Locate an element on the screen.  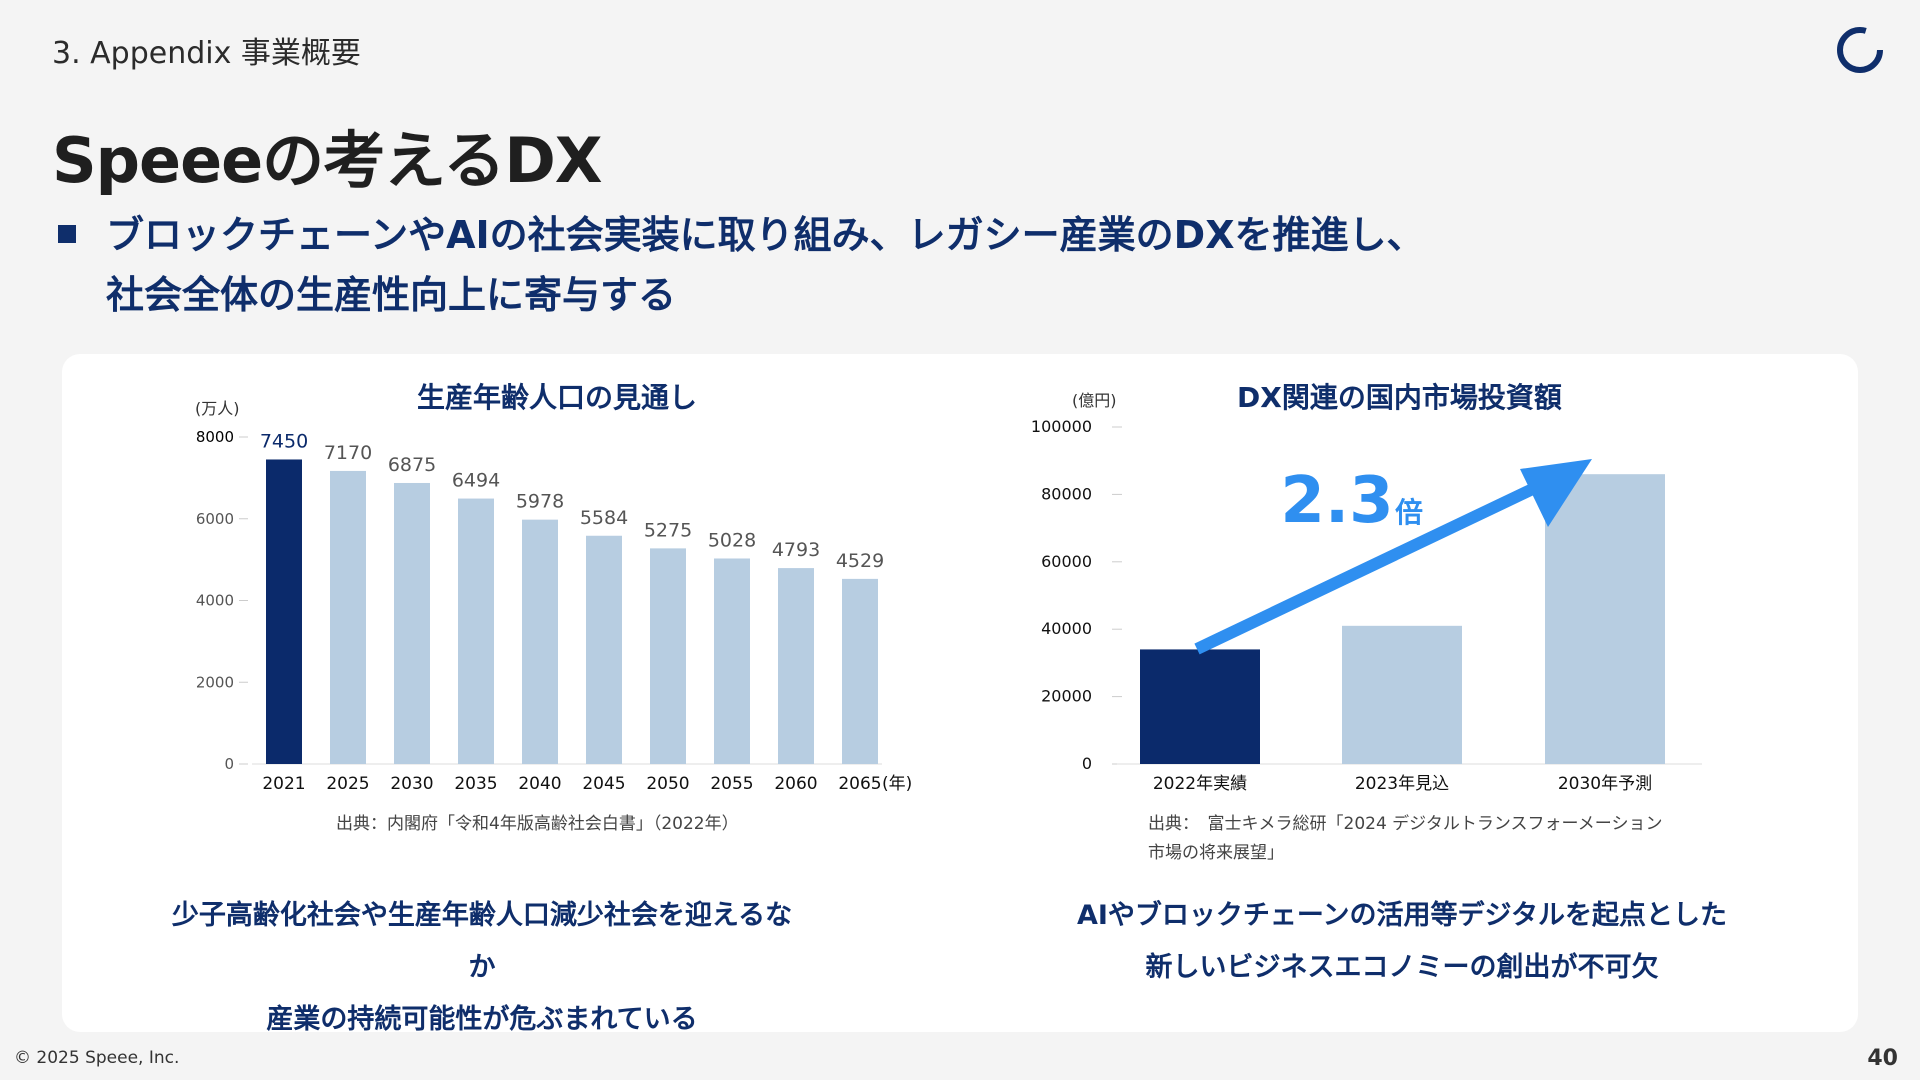
bar-2050 is located at coordinates (668, 656).